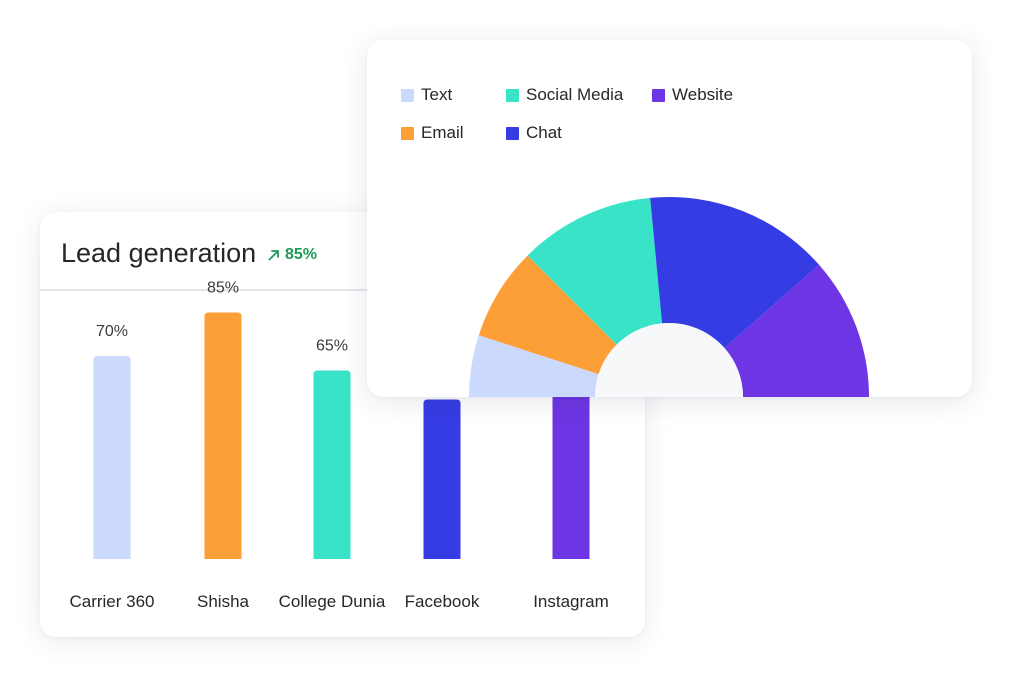 This screenshot has width=1012, height=679. What do you see at coordinates (111, 601) in the screenshot?
I see `category-label: Carrier 360` at bounding box center [111, 601].